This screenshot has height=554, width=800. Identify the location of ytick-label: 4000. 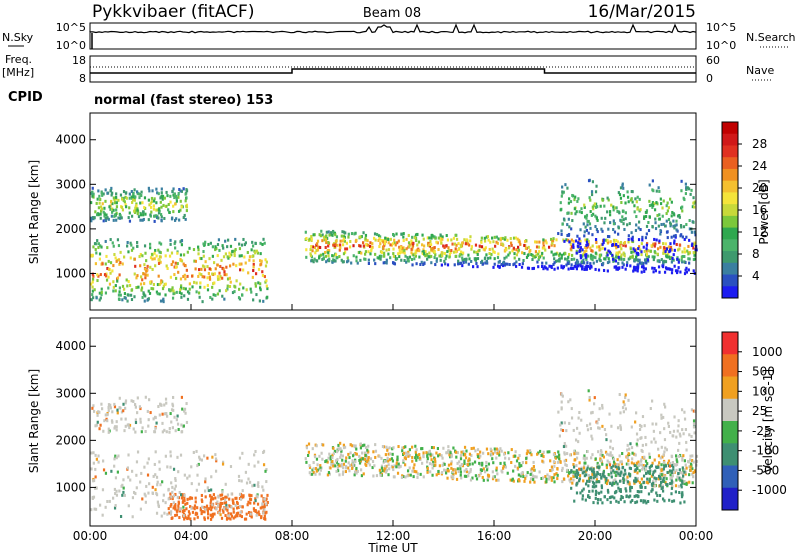
(70, 346).